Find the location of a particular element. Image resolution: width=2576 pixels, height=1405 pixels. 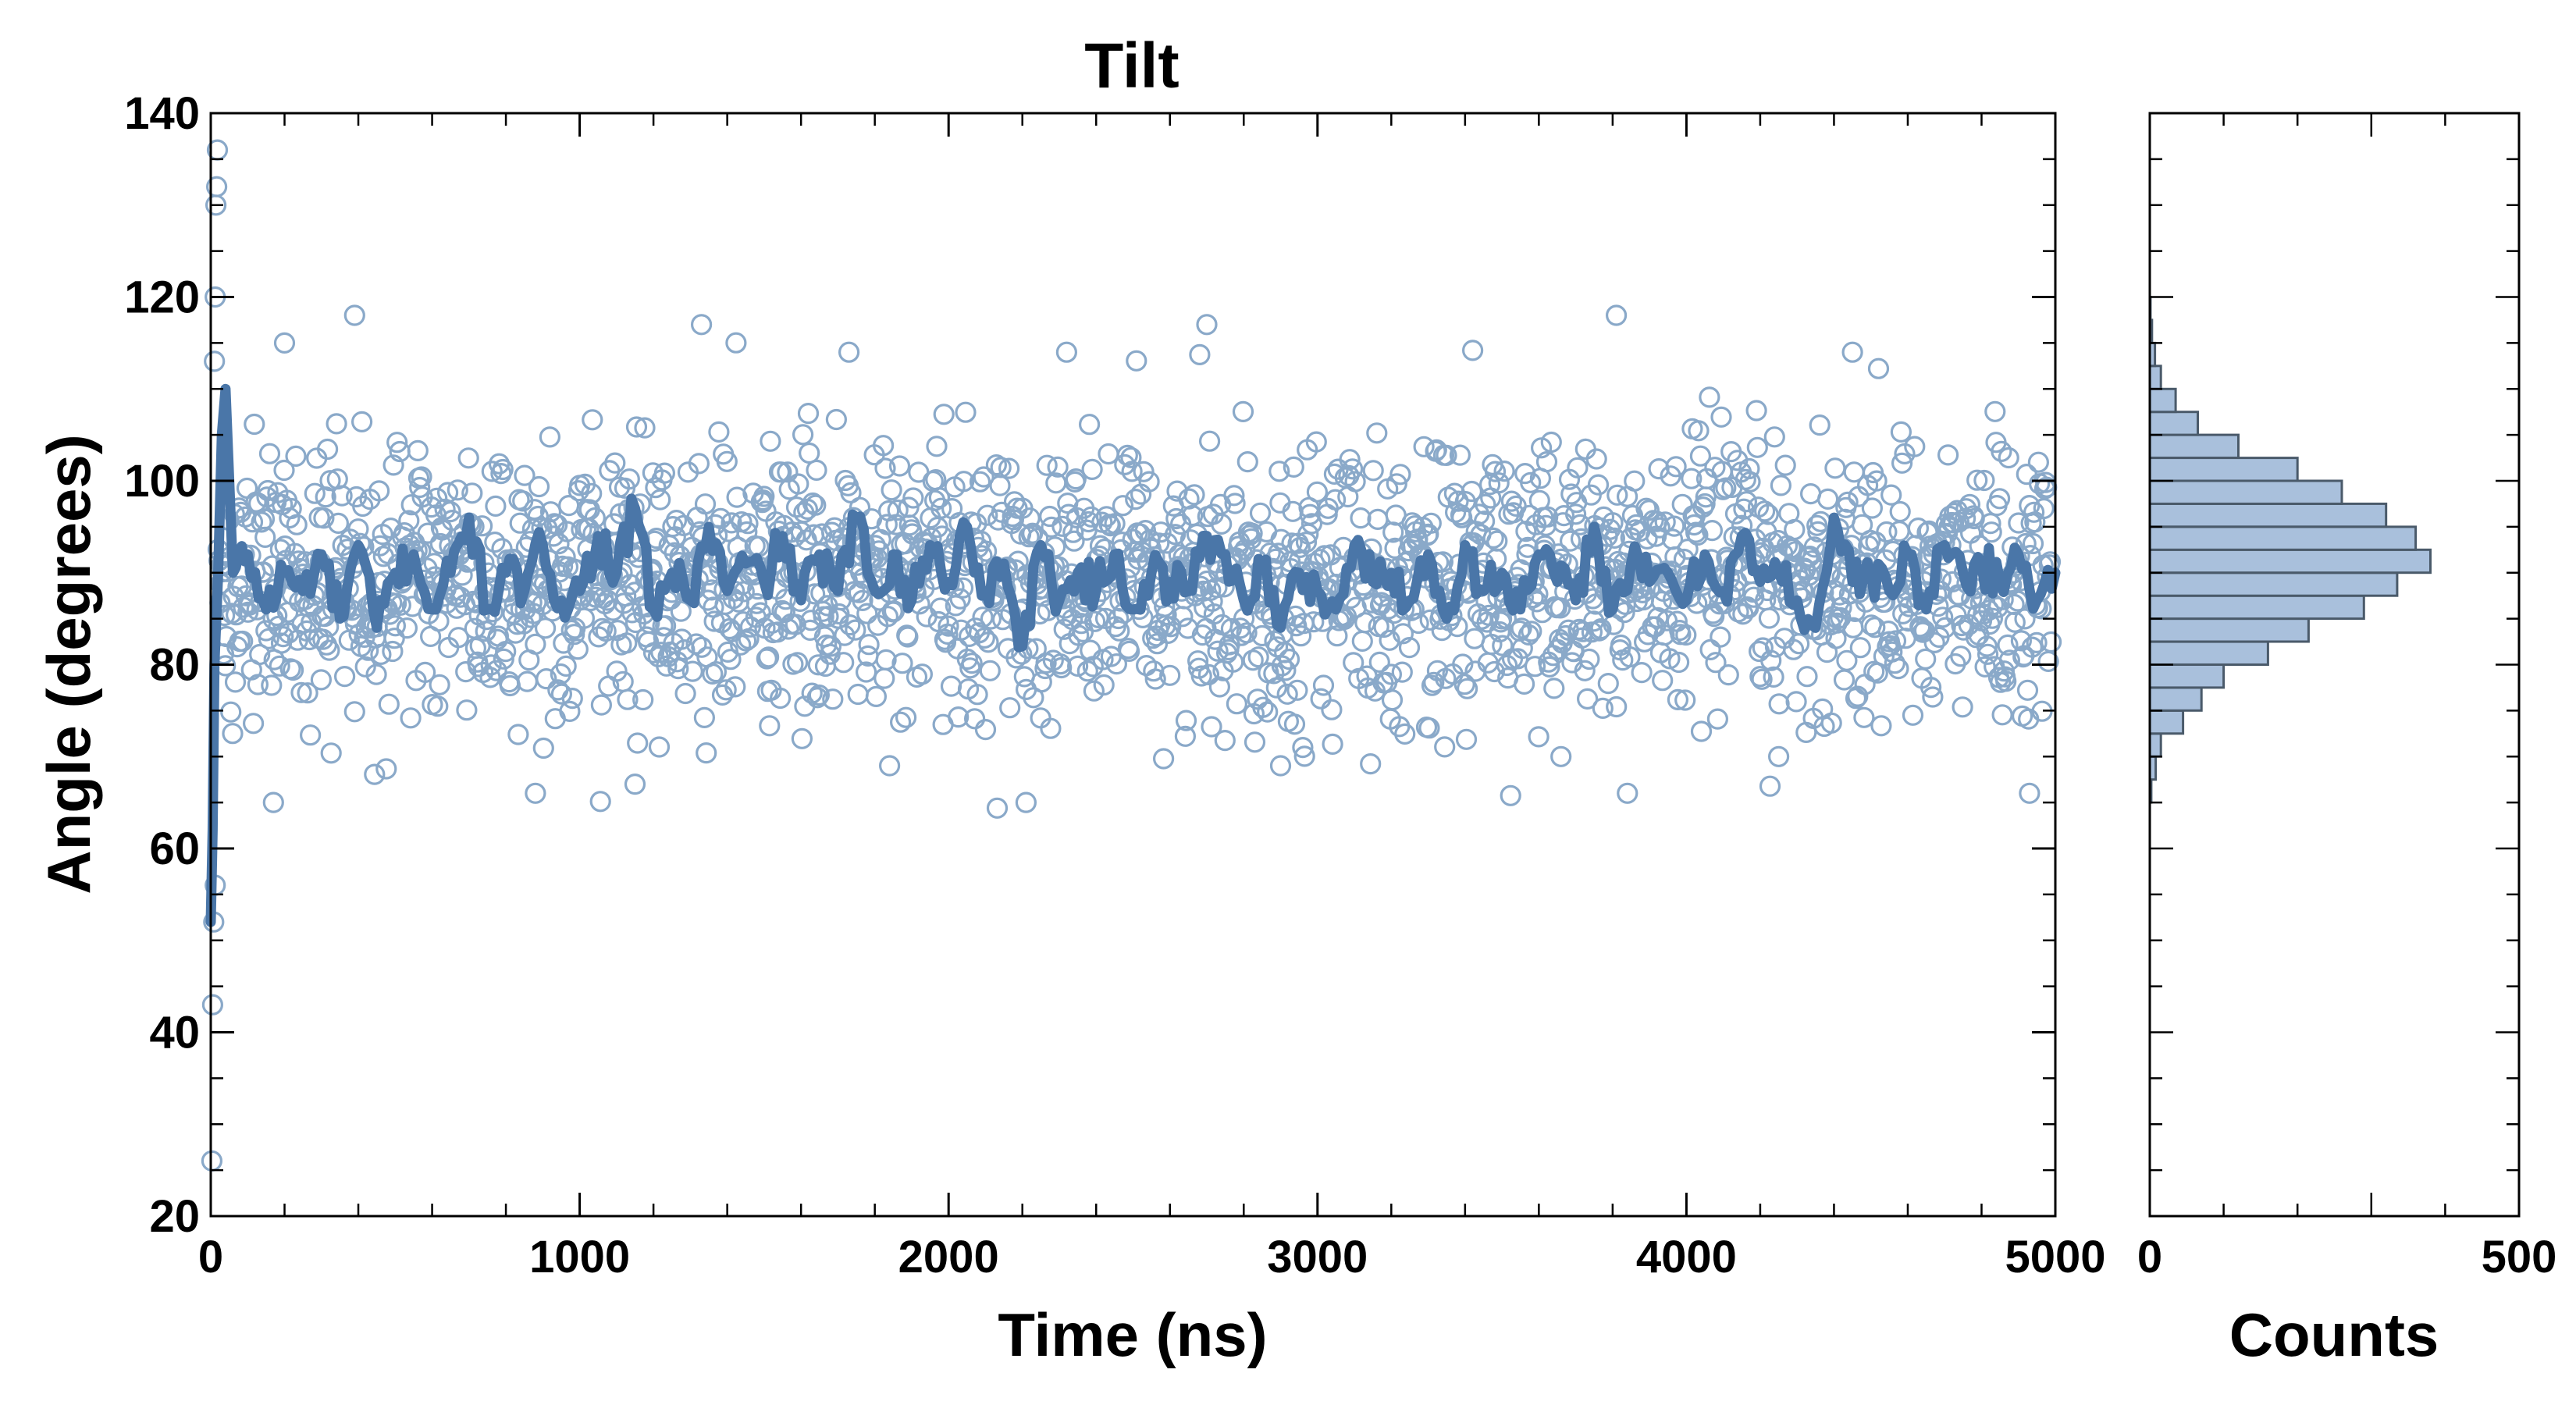

histogram-bar is located at coordinates (2162, 401).